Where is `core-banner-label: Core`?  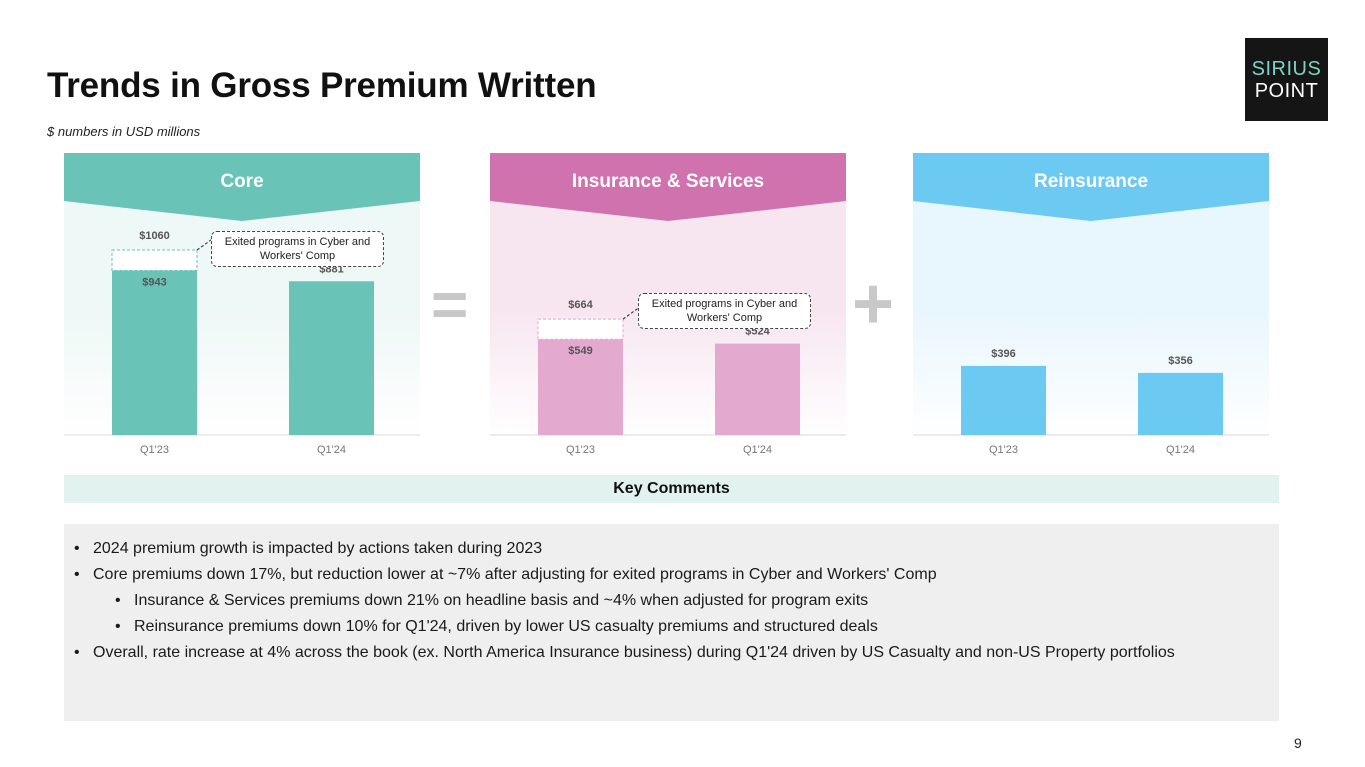
core-banner-label: Core is located at coordinates (242, 181).